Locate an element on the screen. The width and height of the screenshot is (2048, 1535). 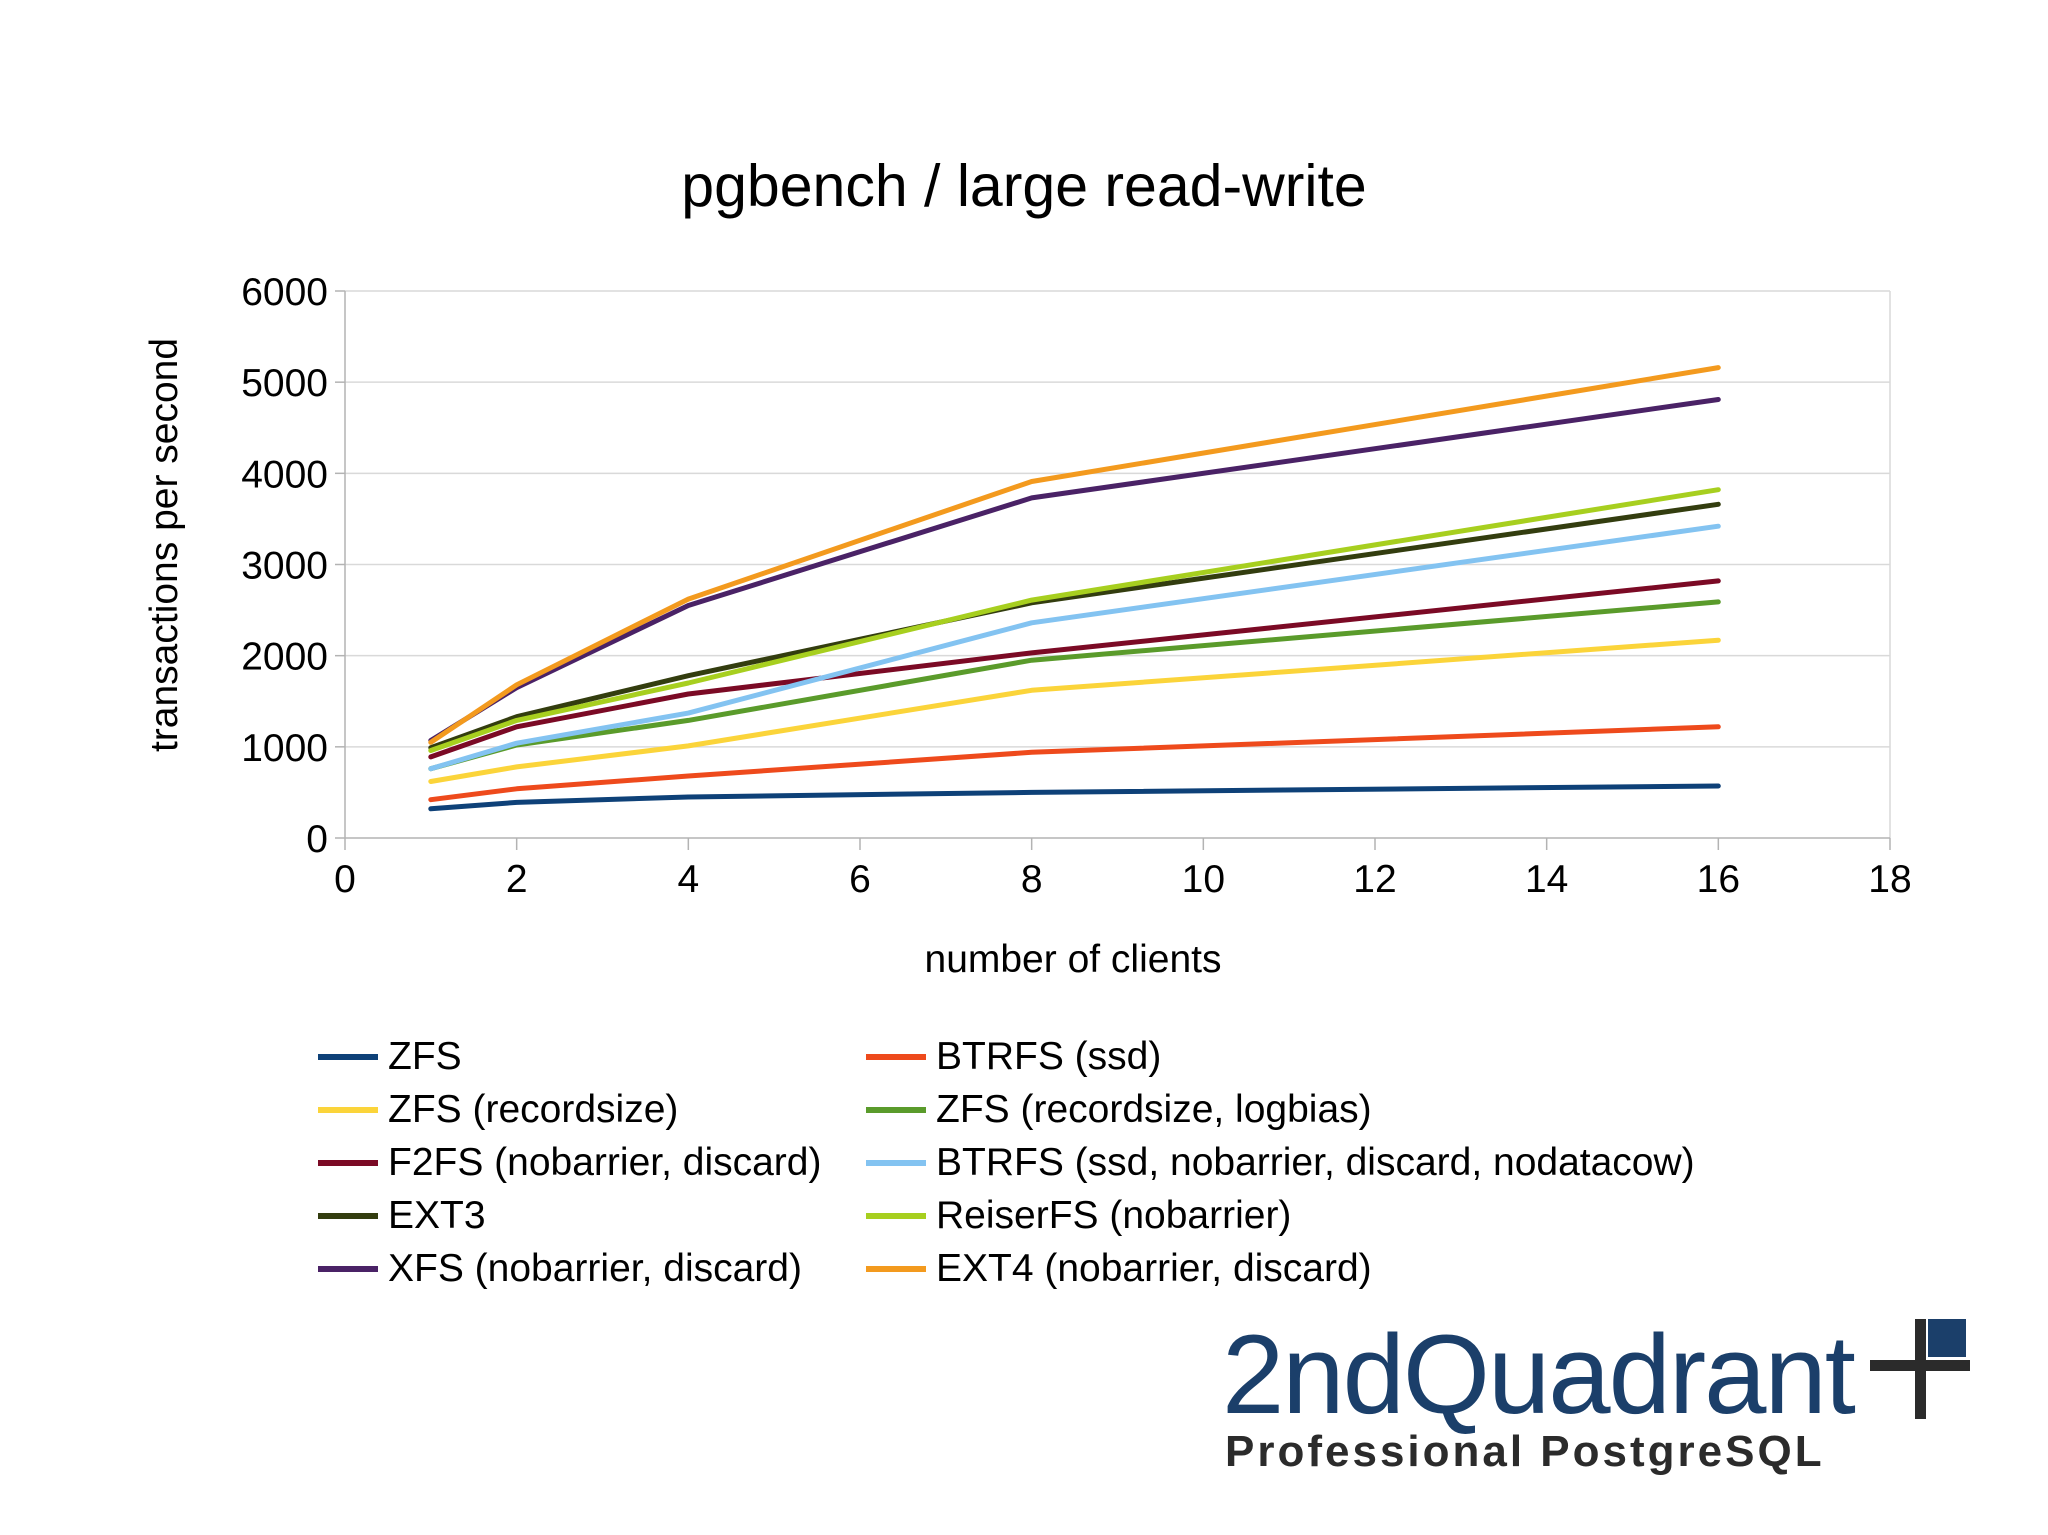
x-tick-label: 2 is located at coordinates (517, 879).